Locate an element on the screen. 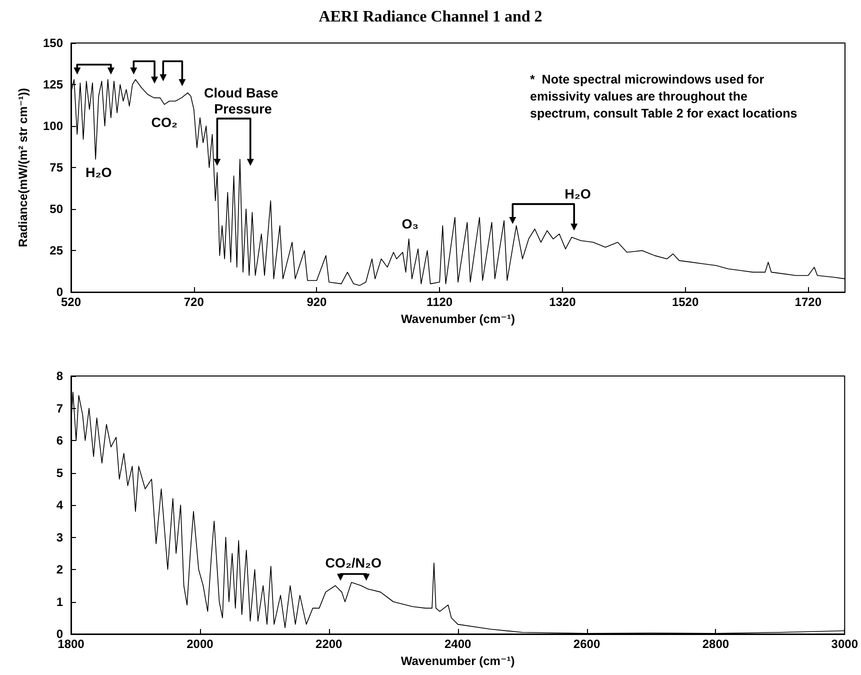 The image size is (861, 675). x-tick-label: 520 is located at coordinates (71, 302).